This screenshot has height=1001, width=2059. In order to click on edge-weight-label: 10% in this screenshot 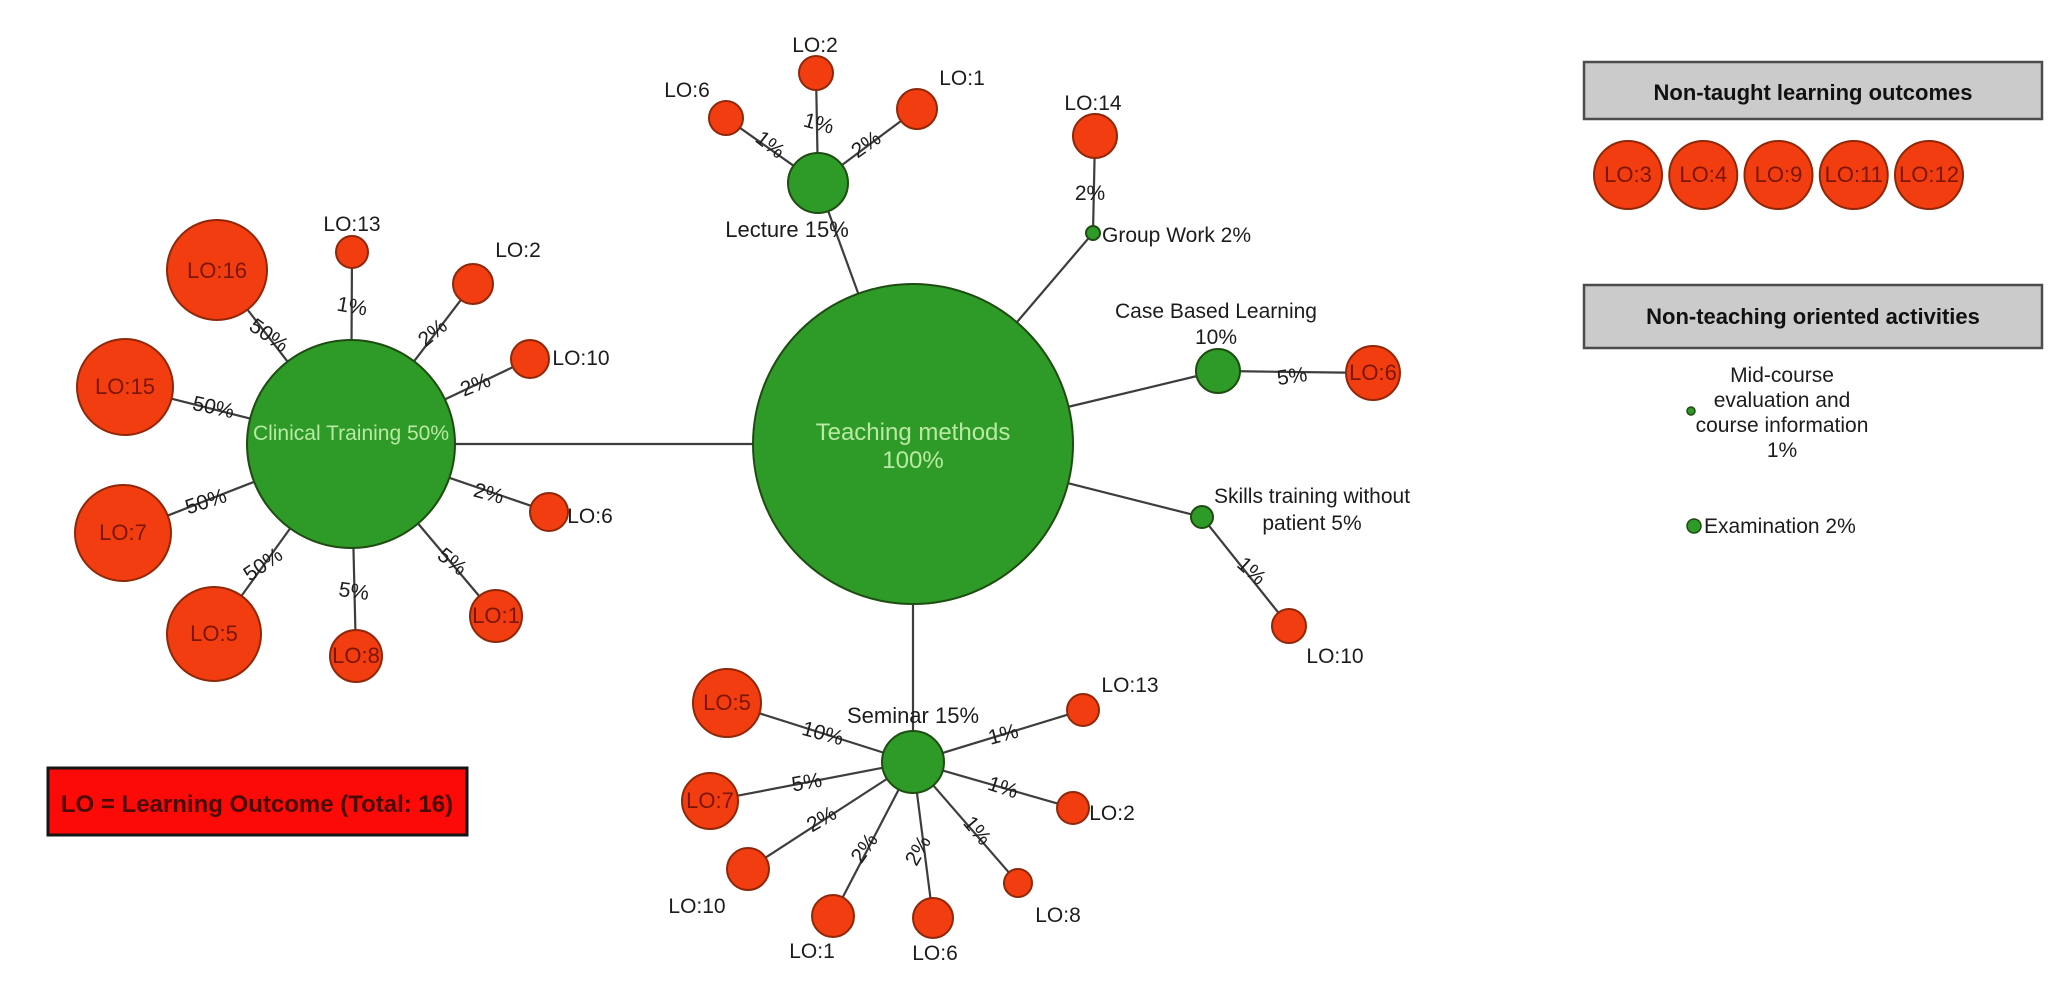, I will do `click(822, 733)`.